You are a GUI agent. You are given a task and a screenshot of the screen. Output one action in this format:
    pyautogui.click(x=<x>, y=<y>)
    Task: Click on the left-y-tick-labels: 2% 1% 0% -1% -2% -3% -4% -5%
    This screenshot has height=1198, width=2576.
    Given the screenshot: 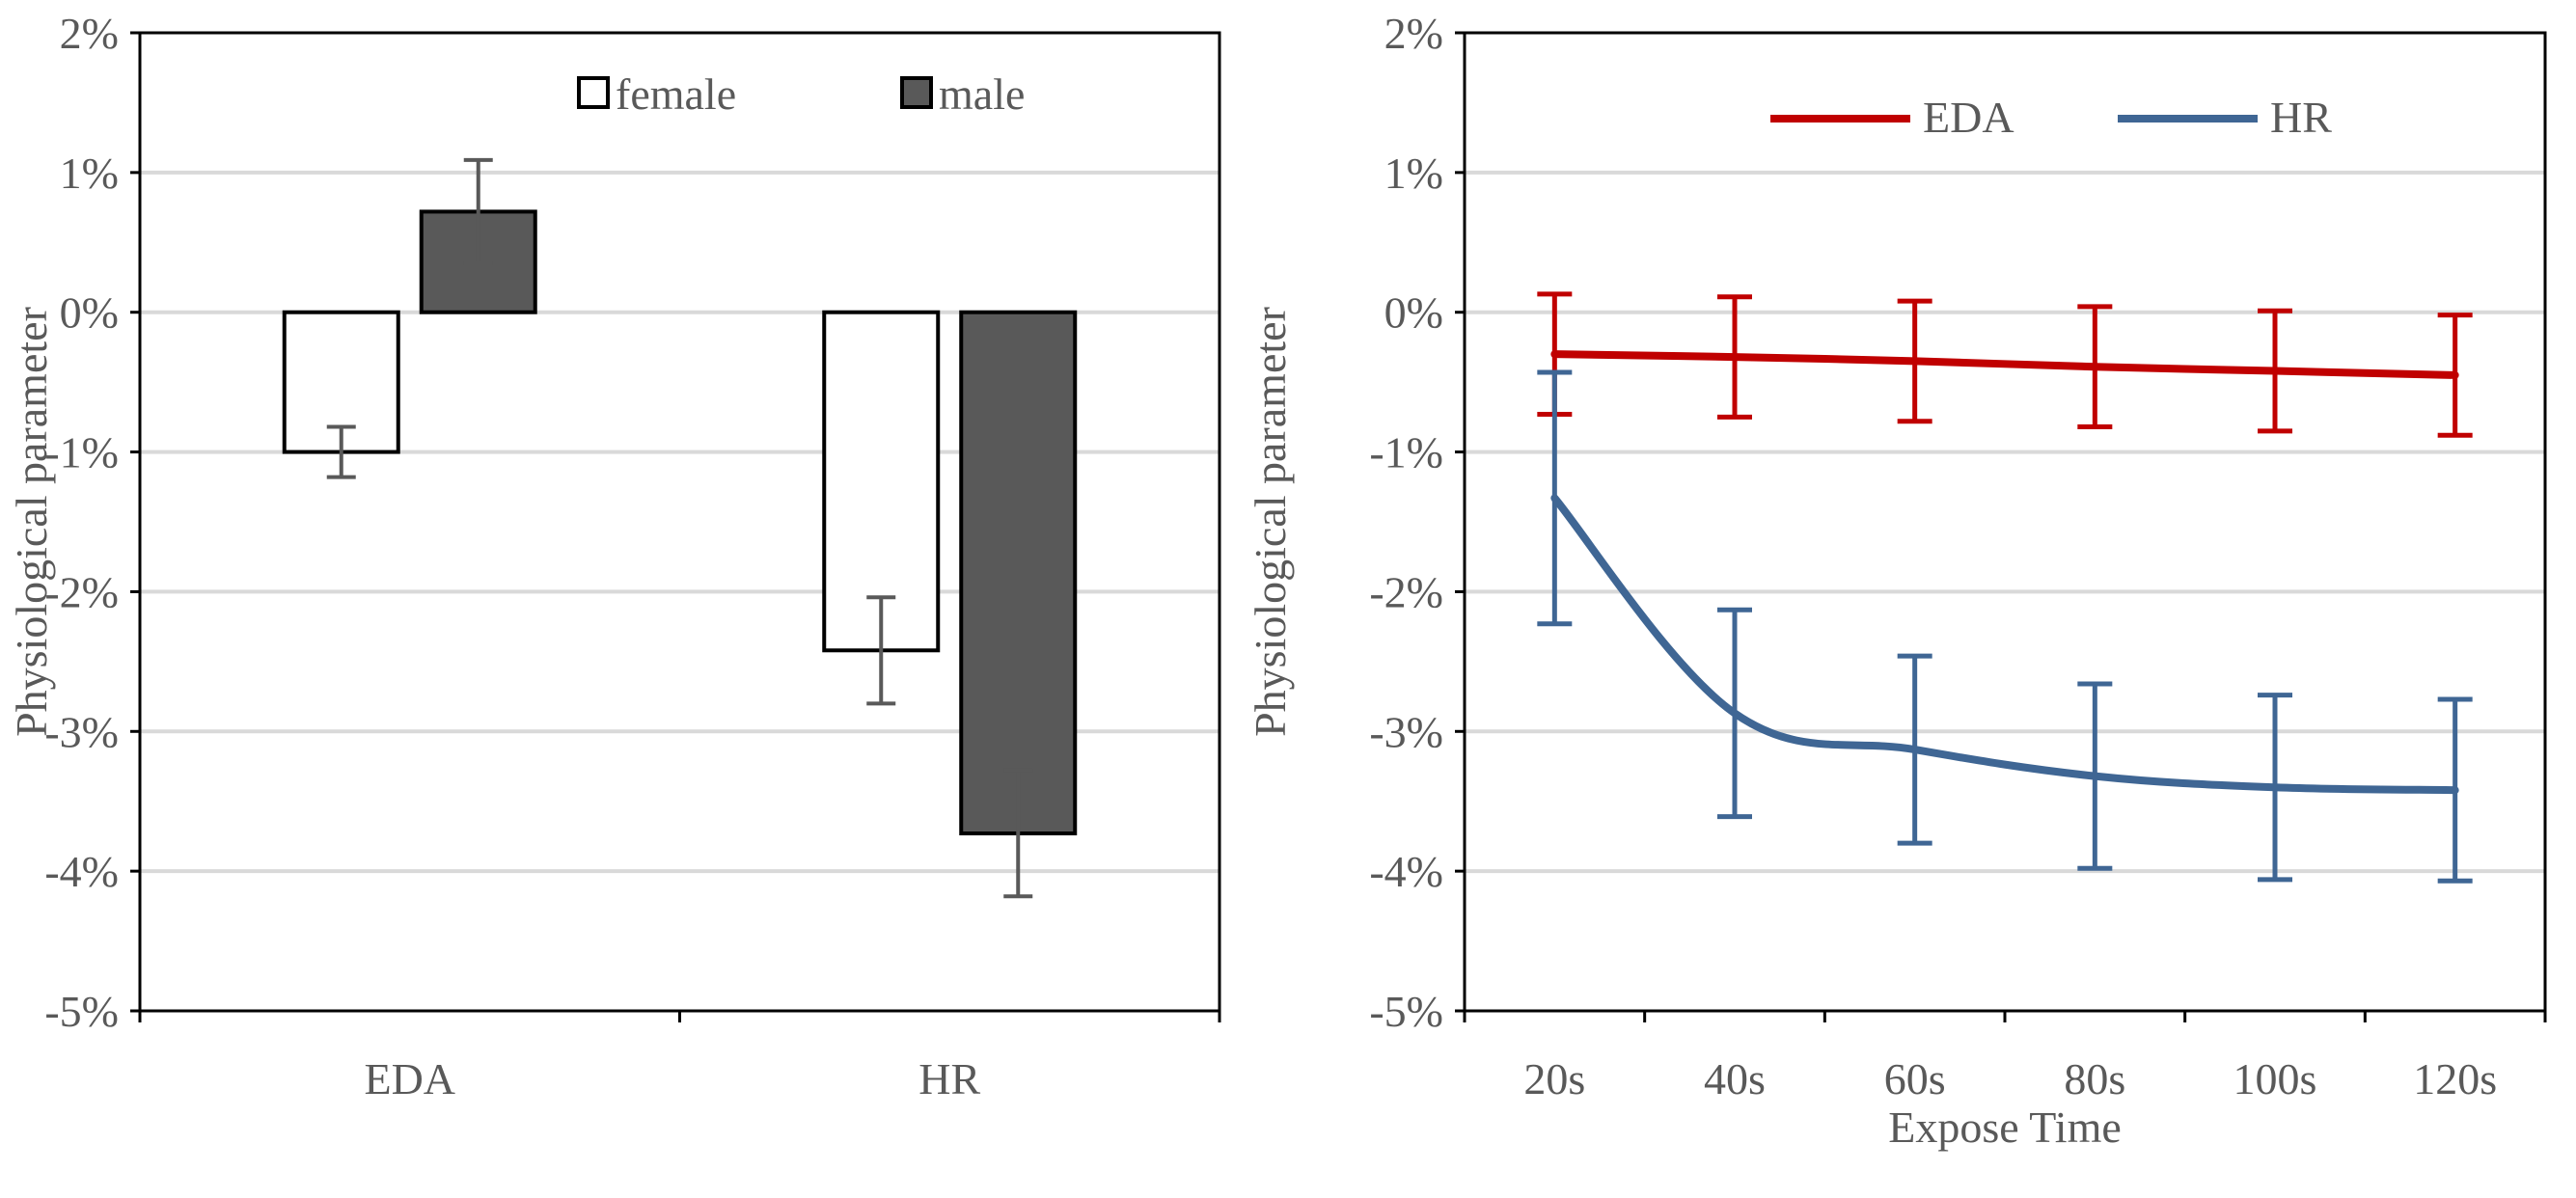 What is the action you would take?
    pyautogui.click(x=92, y=523)
    